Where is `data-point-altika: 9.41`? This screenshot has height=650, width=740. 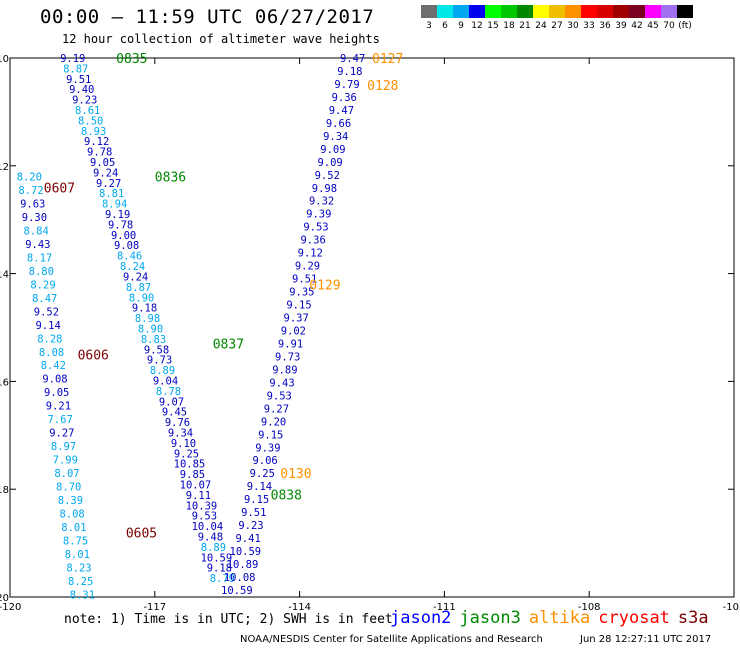
data-point-altika: 9.41 is located at coordinates (248, 539).